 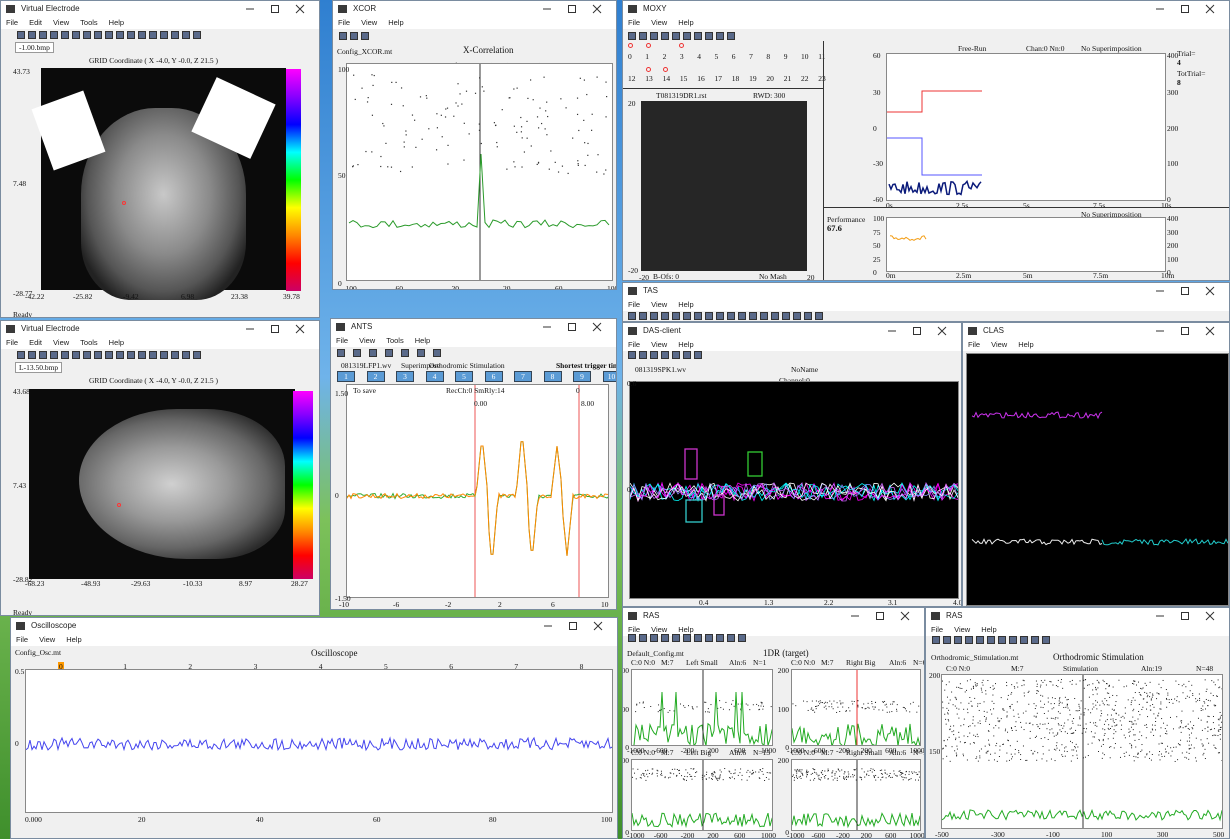 What do you see at coordinates (346, 376) in the screenshot?
I see `segment-button: 1` at bounding box center [346, 376].